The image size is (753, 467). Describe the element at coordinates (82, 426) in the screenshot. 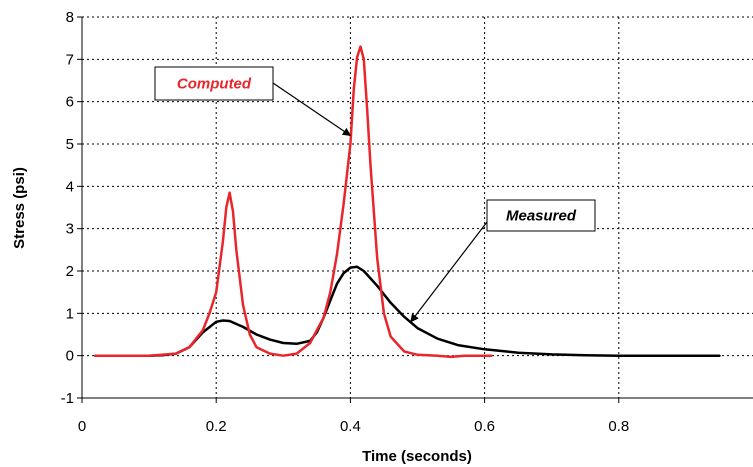

I see `x-tick-label: 0` at that location.